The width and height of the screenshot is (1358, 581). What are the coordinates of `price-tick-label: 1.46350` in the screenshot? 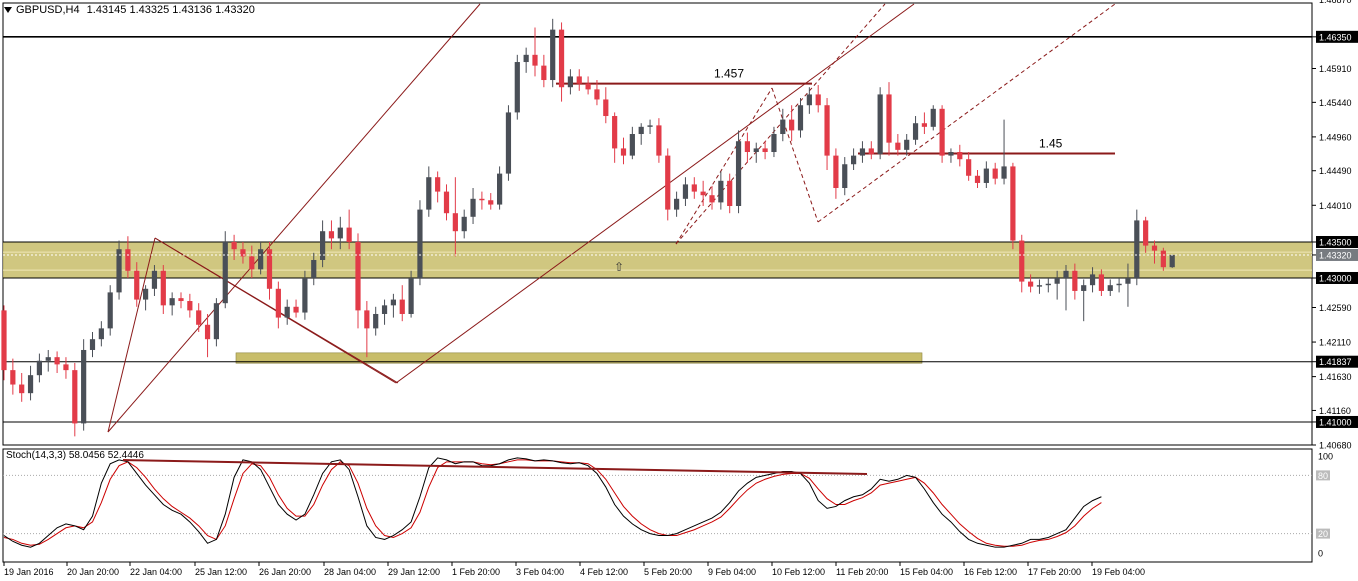 It's located at (1335, 37).